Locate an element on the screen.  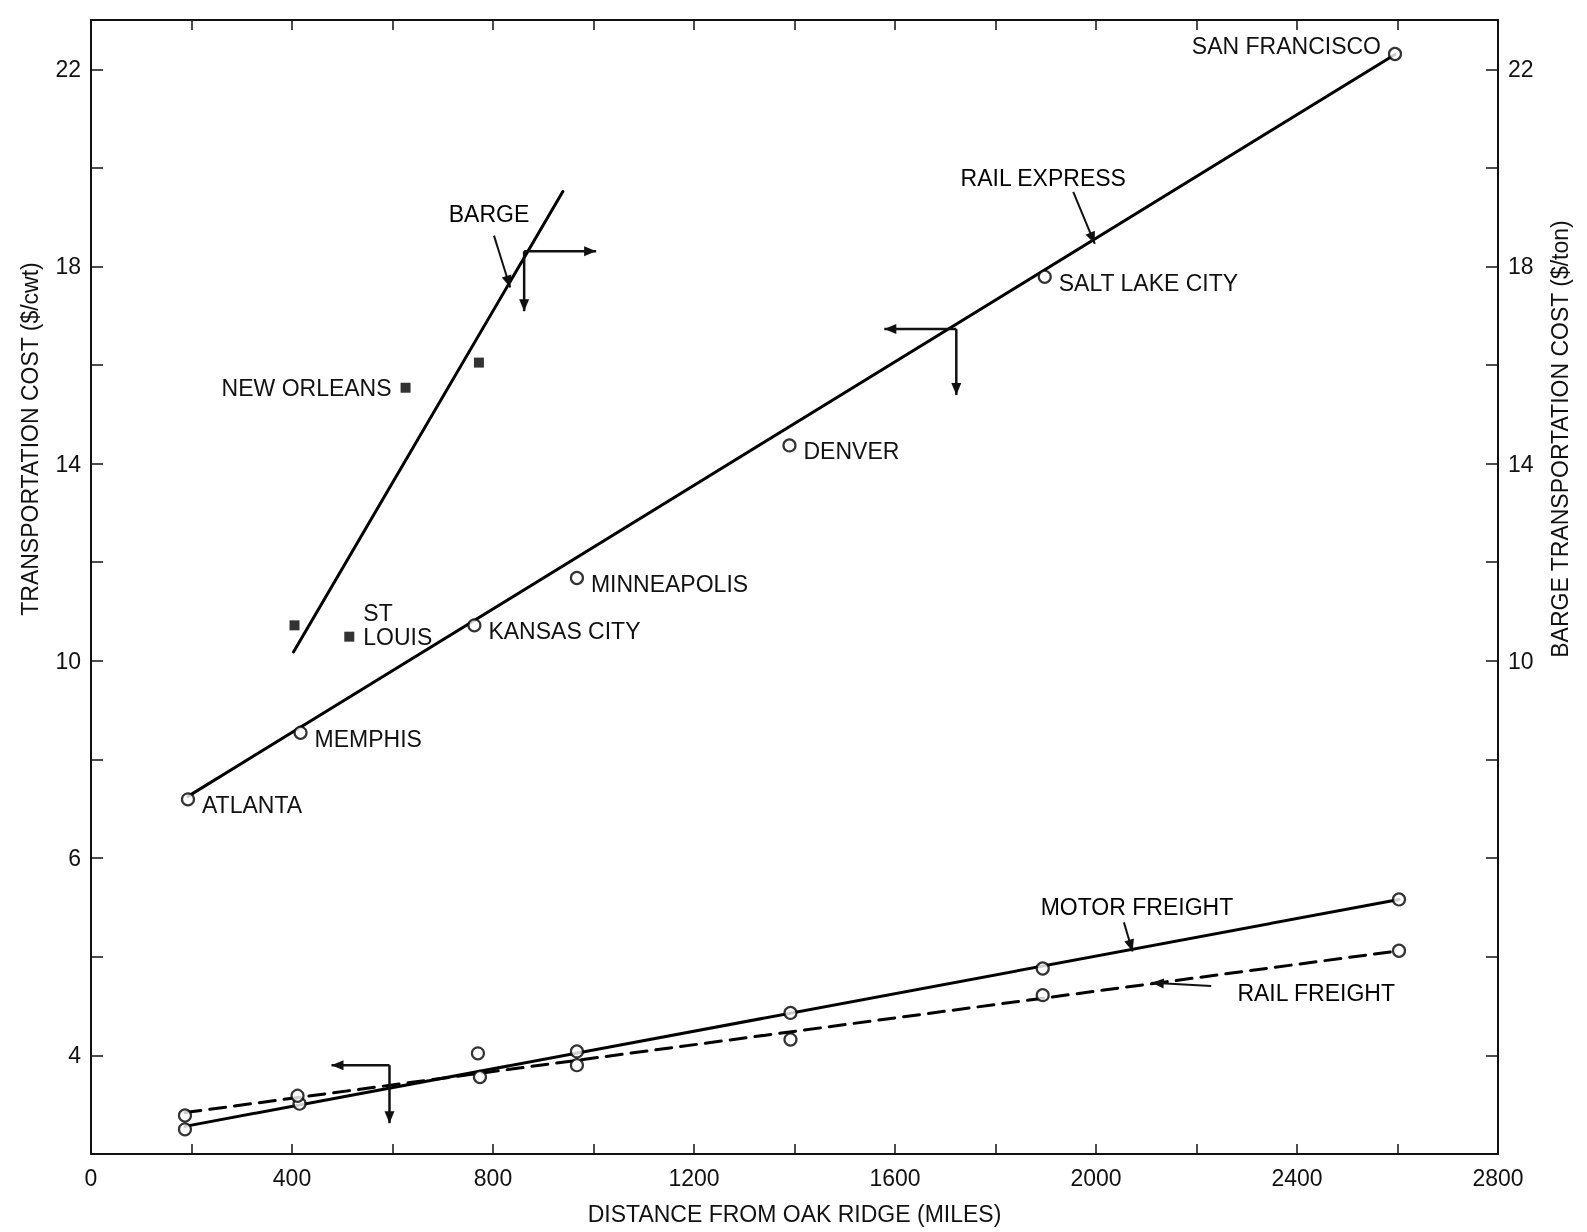
annotation: ST LOUIS is located at coordinates (398, 624).